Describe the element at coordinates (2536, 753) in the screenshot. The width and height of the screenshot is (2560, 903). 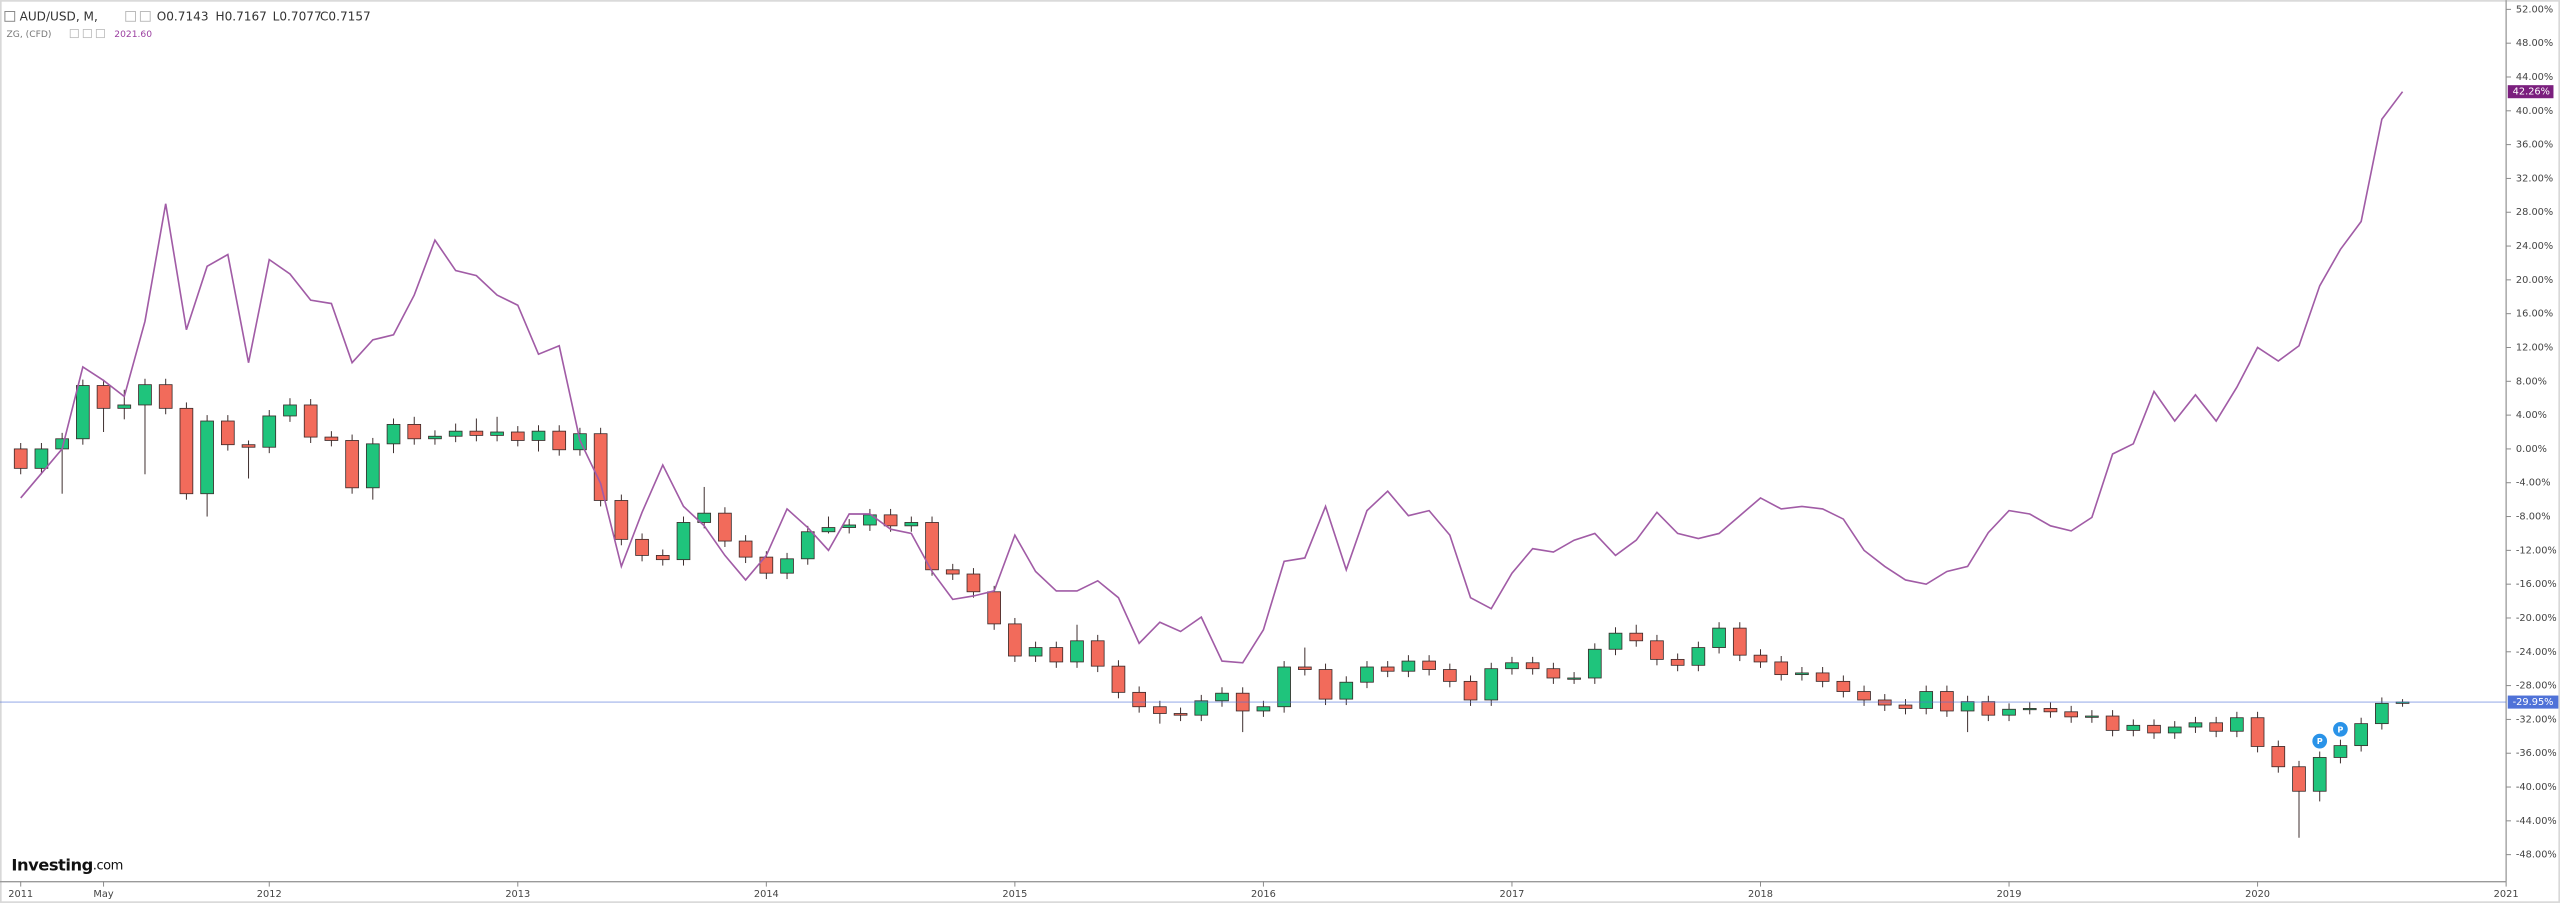
I see `y-tick-label: -36.00%` at that location.